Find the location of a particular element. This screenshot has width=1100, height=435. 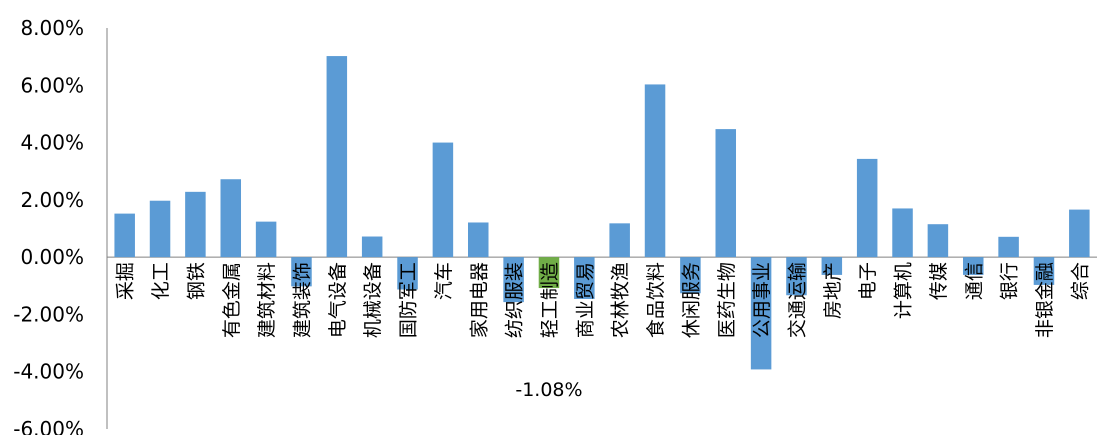

highlight-annotation: -1.08% is located at coordinates (548, 390).